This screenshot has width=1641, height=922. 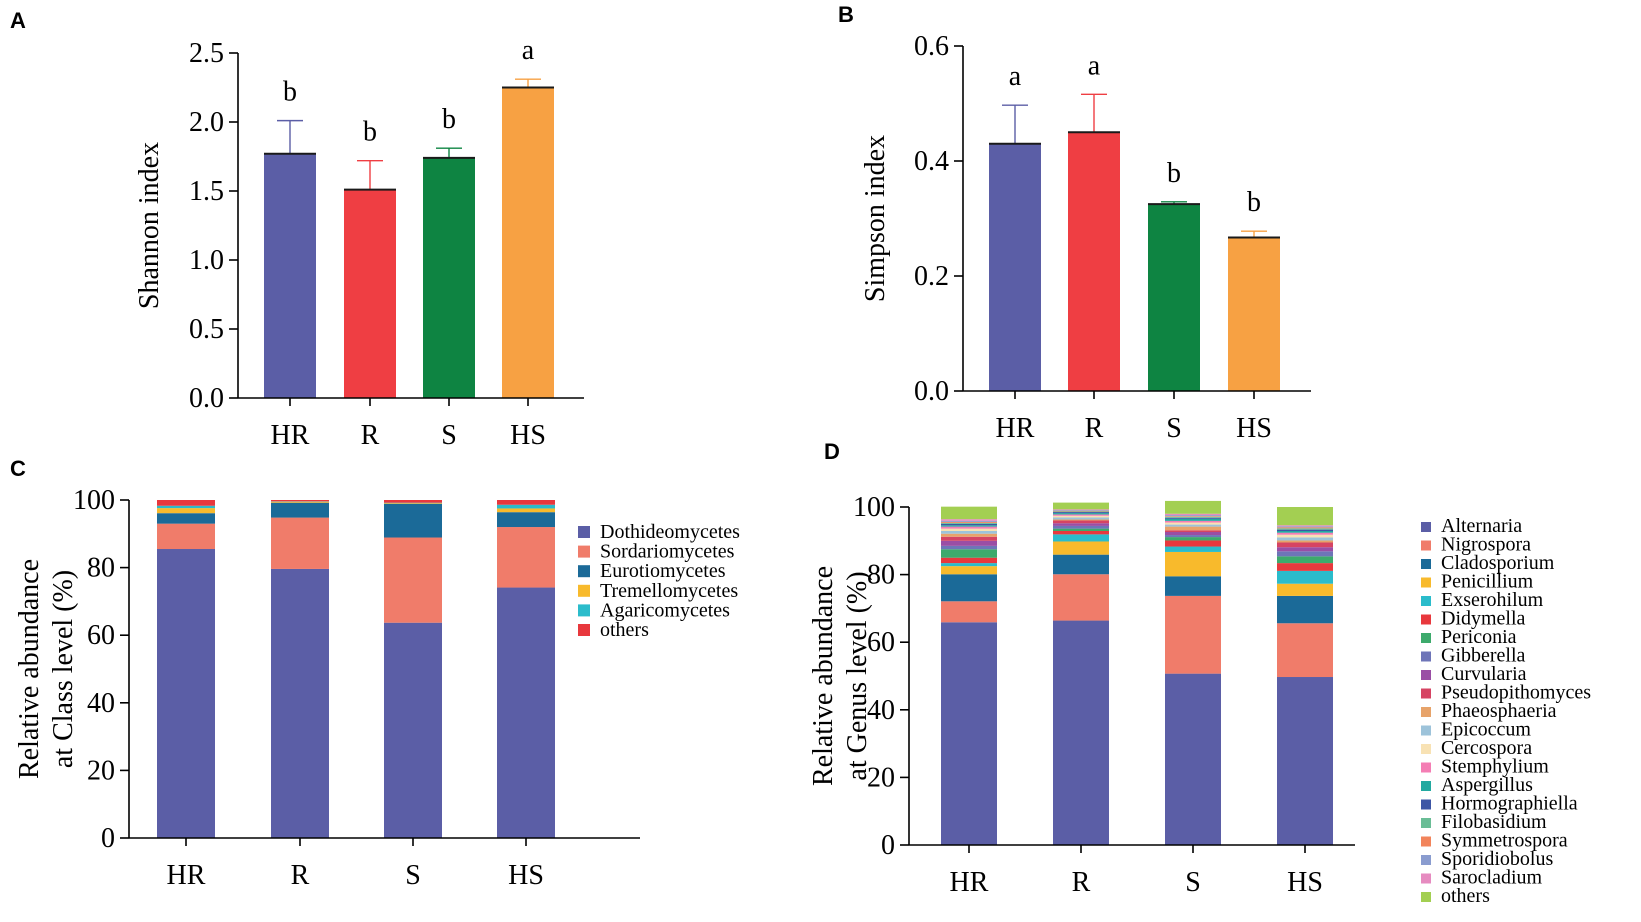 I want to click on significance-label: a, so click(x=1094, y=65).